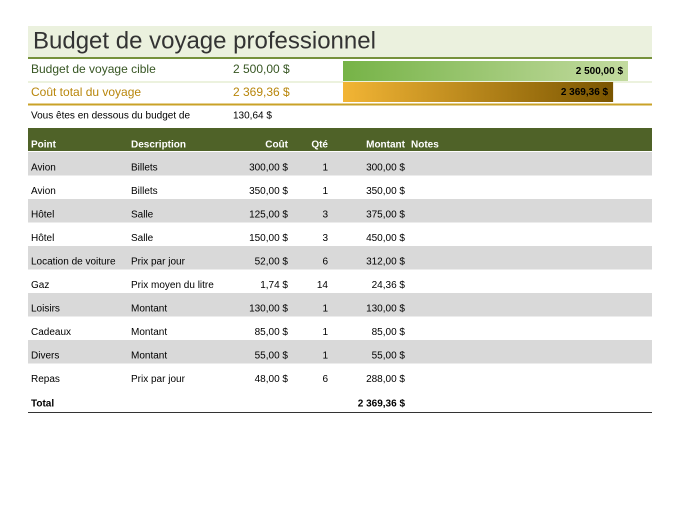  I want to click on column-header: Notes, so click(425, 145).